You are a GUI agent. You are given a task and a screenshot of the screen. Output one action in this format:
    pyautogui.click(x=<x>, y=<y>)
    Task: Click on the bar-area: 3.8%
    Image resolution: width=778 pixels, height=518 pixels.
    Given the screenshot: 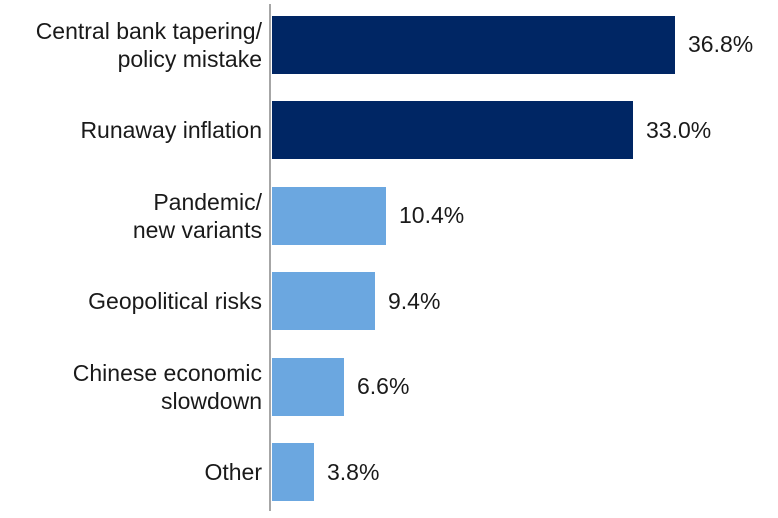 What is the action you would take?
    pyautogui.click(x=326, y=472)
    